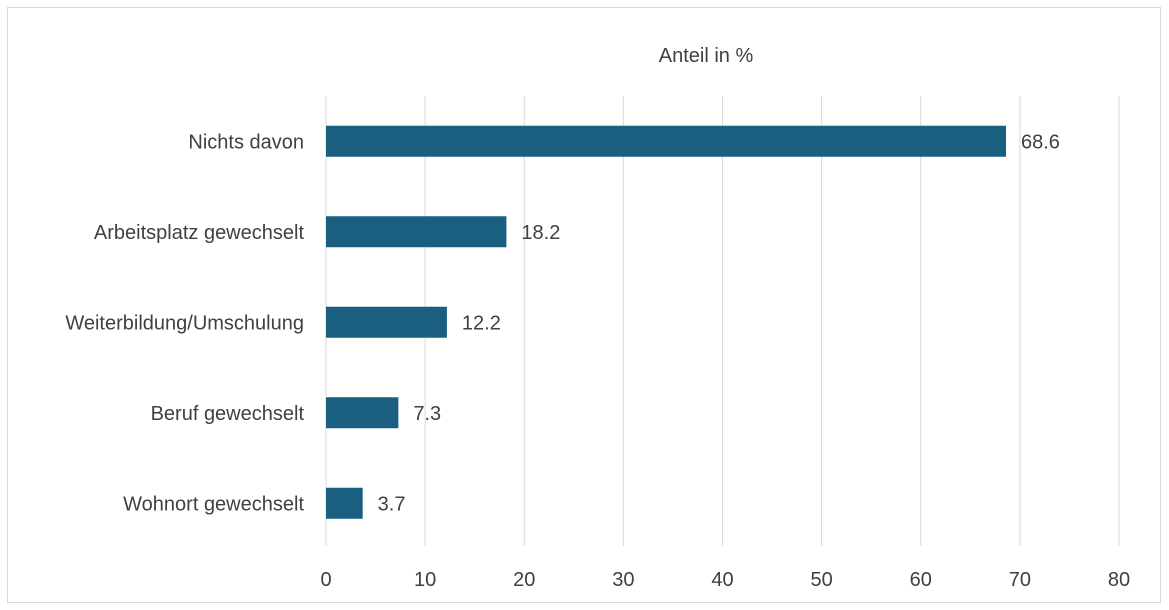 This screenshot has width=1169, height=610. I want to click on data-label: 7.3, so click(427, 414).